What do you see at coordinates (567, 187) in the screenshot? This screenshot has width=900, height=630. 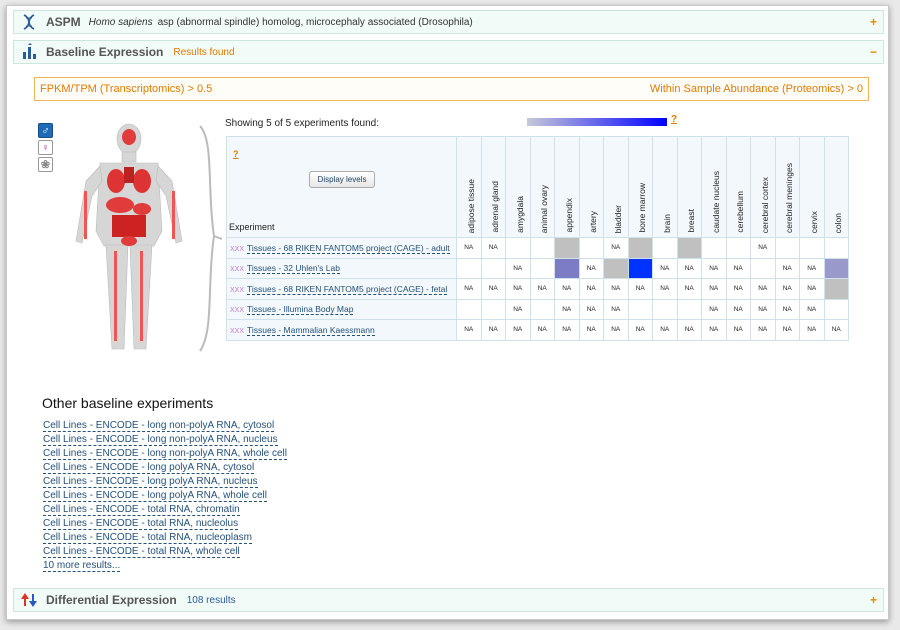 I see `heatmap-column-header: appendix` at bounding box center [567, 187].